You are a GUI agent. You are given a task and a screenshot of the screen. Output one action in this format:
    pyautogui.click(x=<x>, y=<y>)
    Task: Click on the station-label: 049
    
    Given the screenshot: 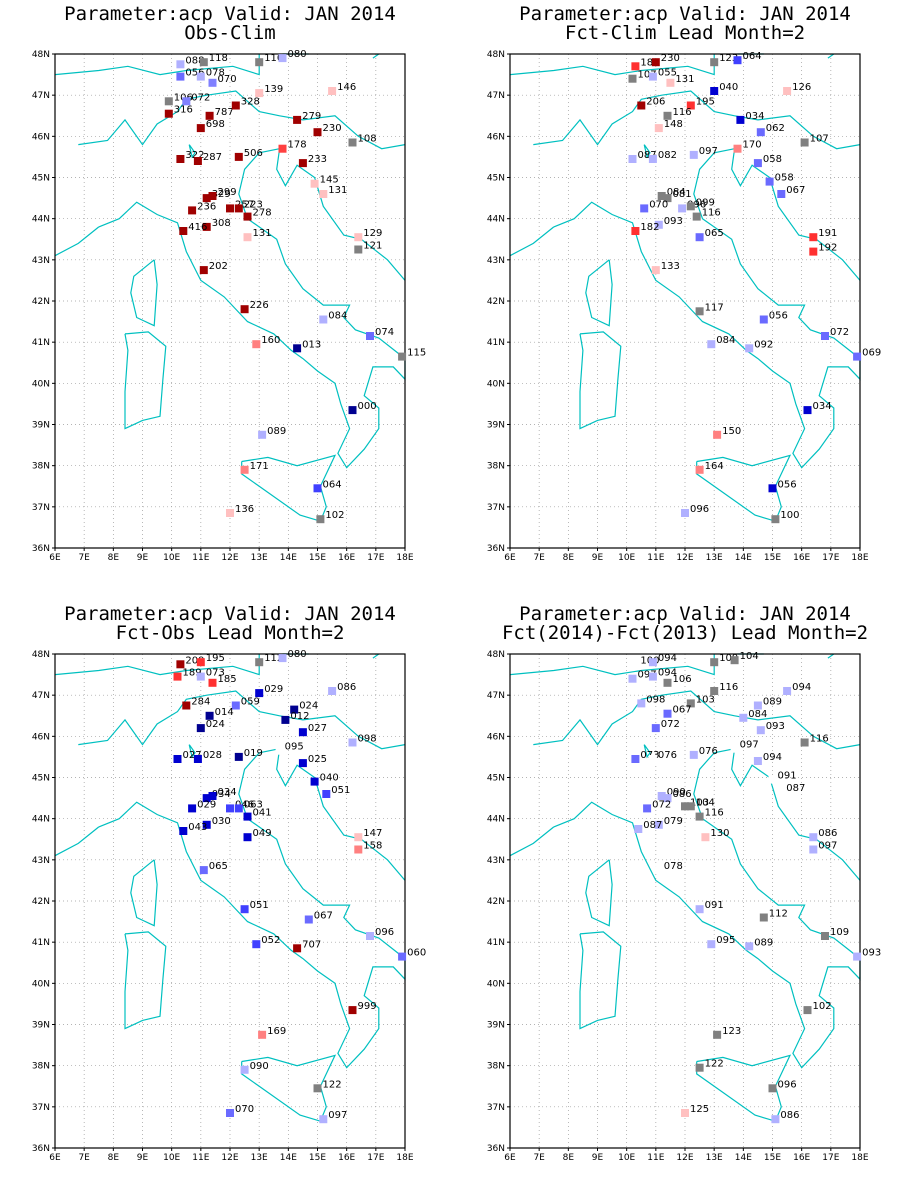 What is the action you would take?
    pyautogui.click(x=262, y=833)
    